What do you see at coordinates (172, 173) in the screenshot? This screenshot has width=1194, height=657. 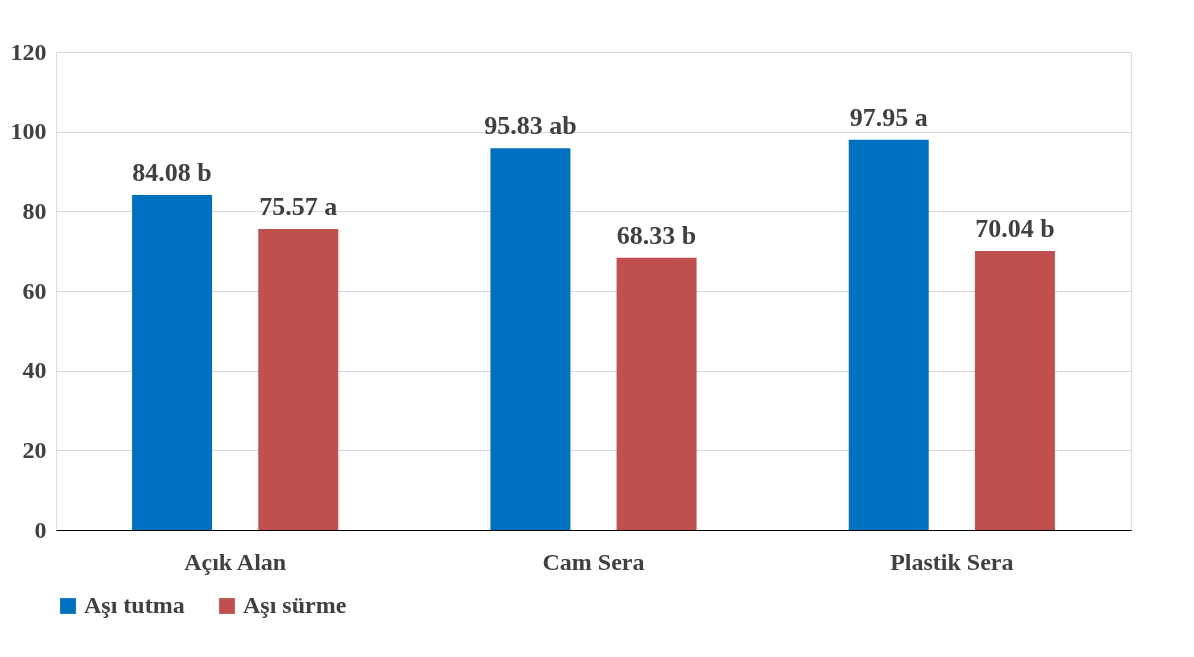 I see `data-label: 84.08 b` at bounding box center [172, 173].